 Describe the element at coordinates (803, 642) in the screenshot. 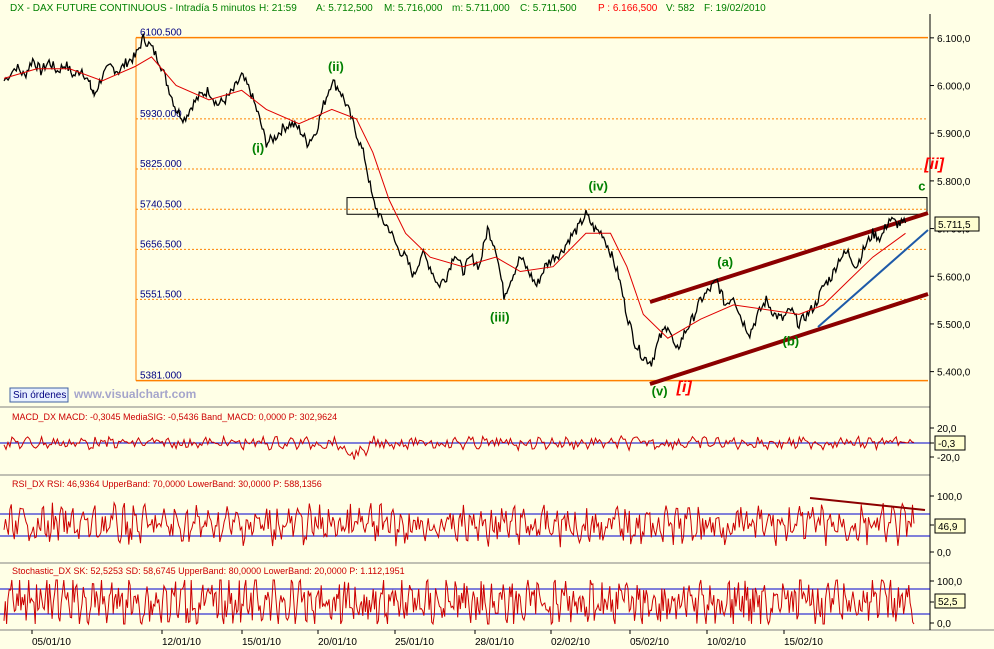

I see `x-tick-label: 15/02/10` at that location.